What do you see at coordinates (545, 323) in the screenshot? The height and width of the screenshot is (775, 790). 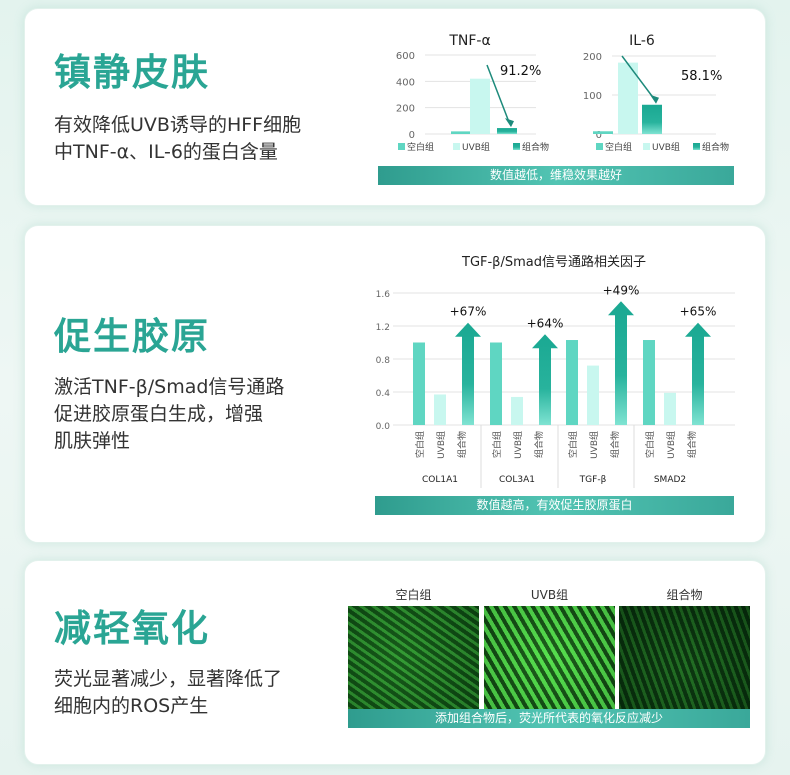 I see `annotation: +64%` at bounding box center [545, 323].